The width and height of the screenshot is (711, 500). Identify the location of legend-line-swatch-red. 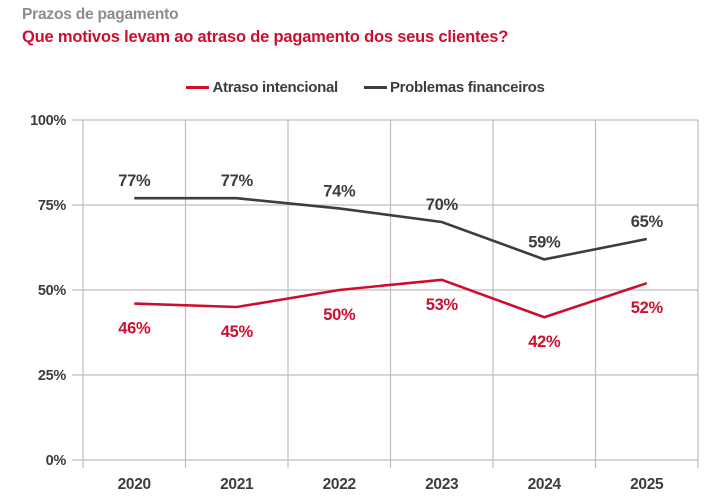
(198, 87).